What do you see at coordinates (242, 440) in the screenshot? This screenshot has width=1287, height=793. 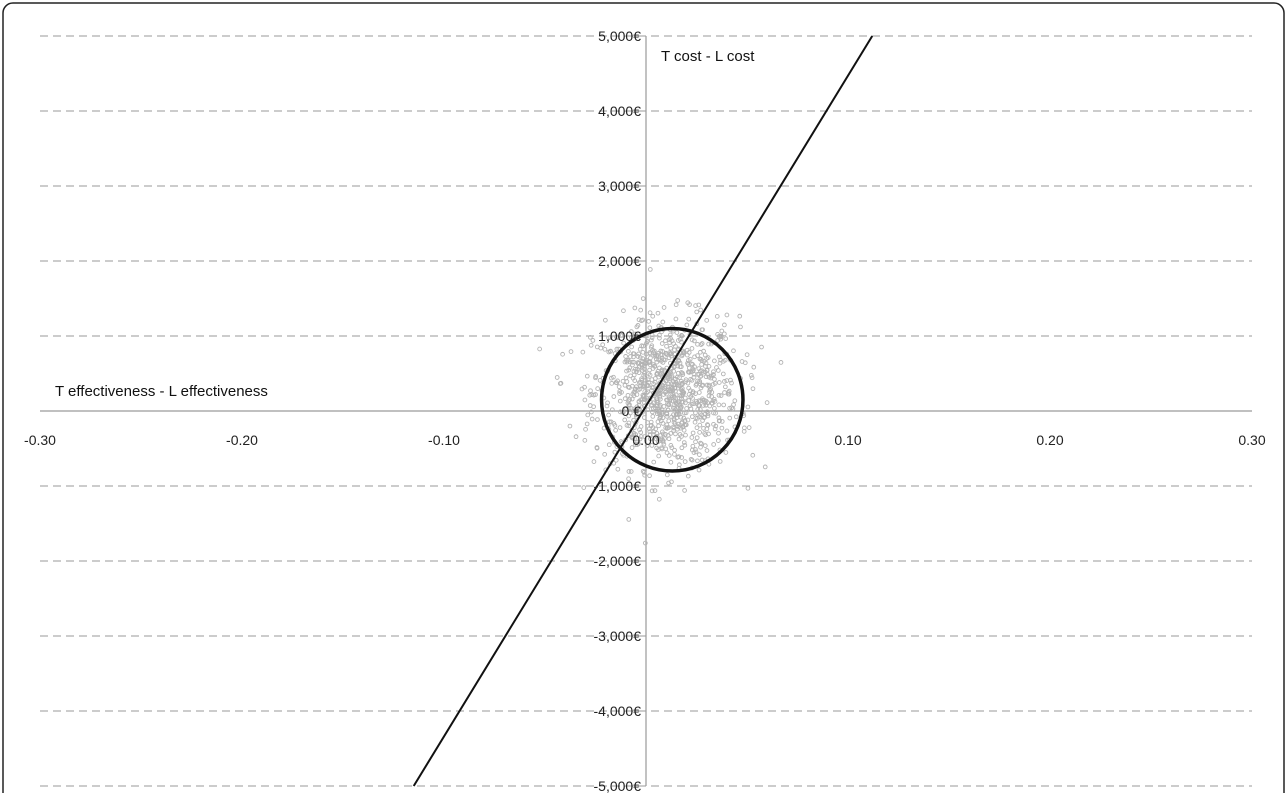 I see `x-tick-label: -0.20` at bounding box center [242, 440].